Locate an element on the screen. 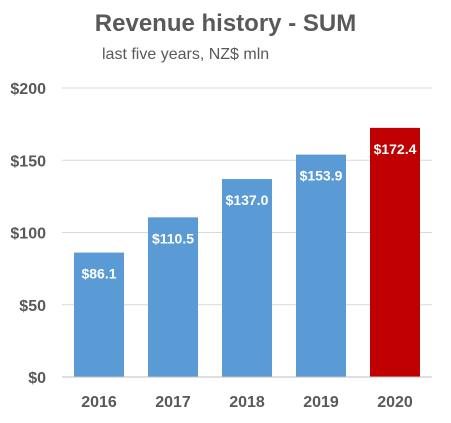  y-tick-label: $0 is located at coordinates (37, 378).